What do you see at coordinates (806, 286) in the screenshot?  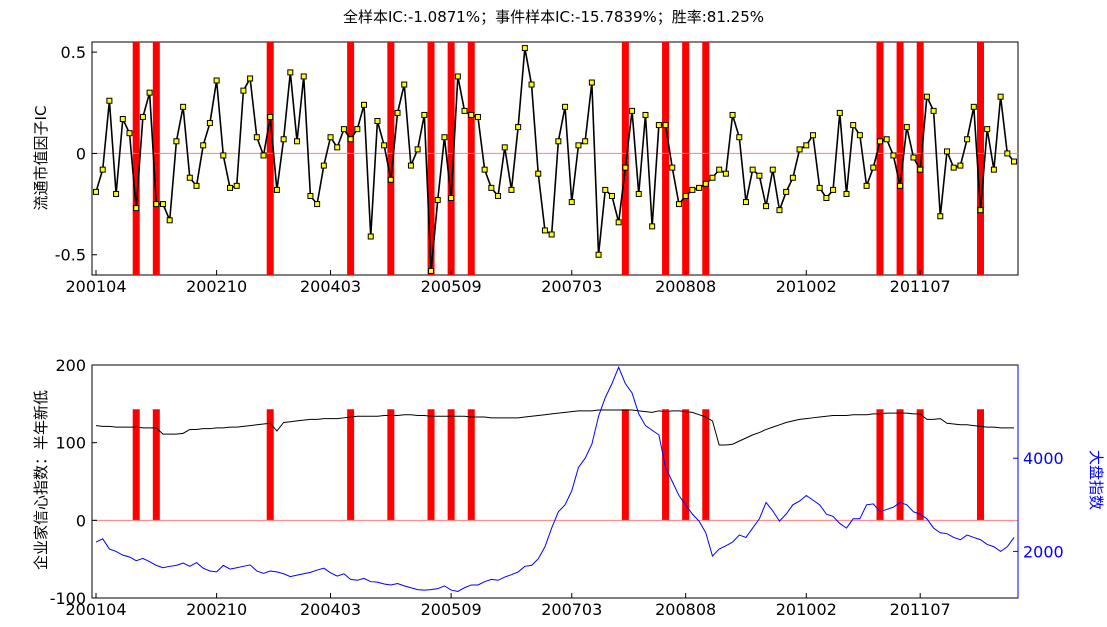 I see `x-tick-label: 201002` at bounding box center [806, 286].